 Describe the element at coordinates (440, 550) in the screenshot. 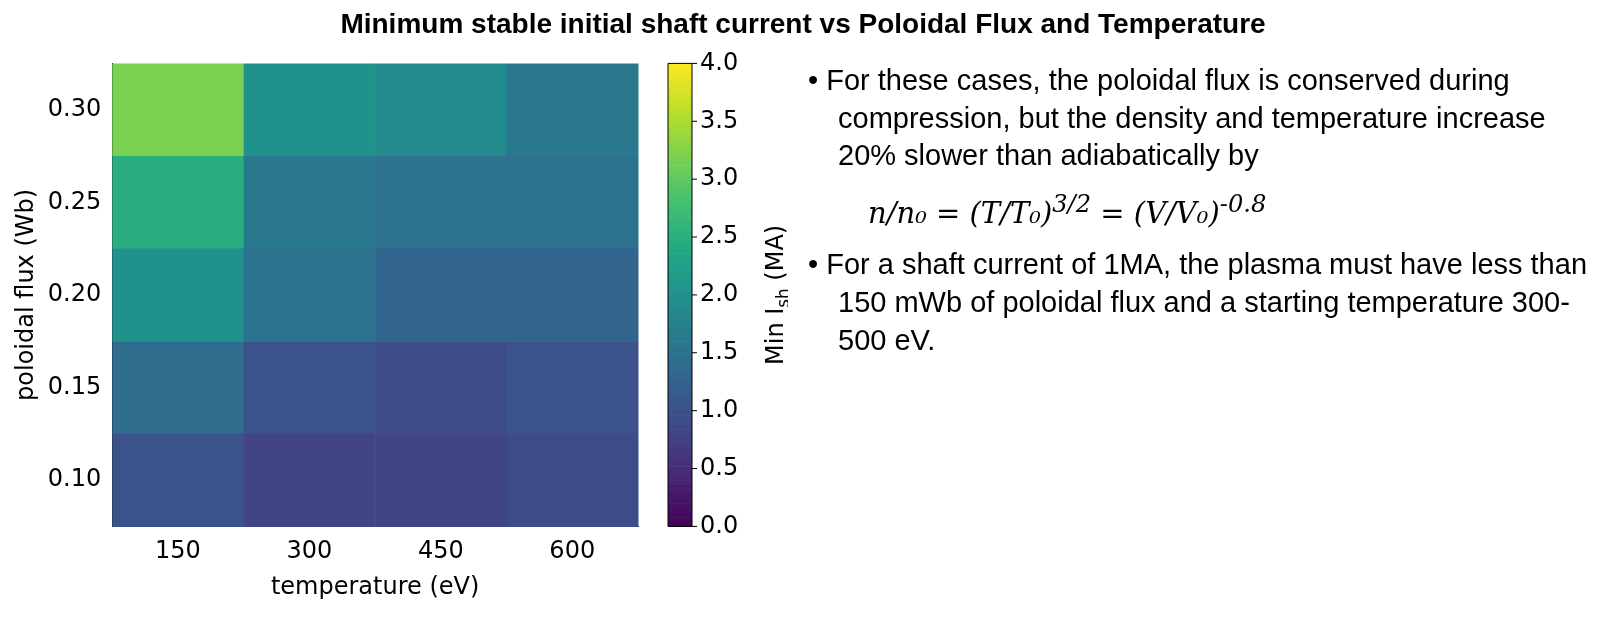

I see `x-tick-label: 450` at that location.